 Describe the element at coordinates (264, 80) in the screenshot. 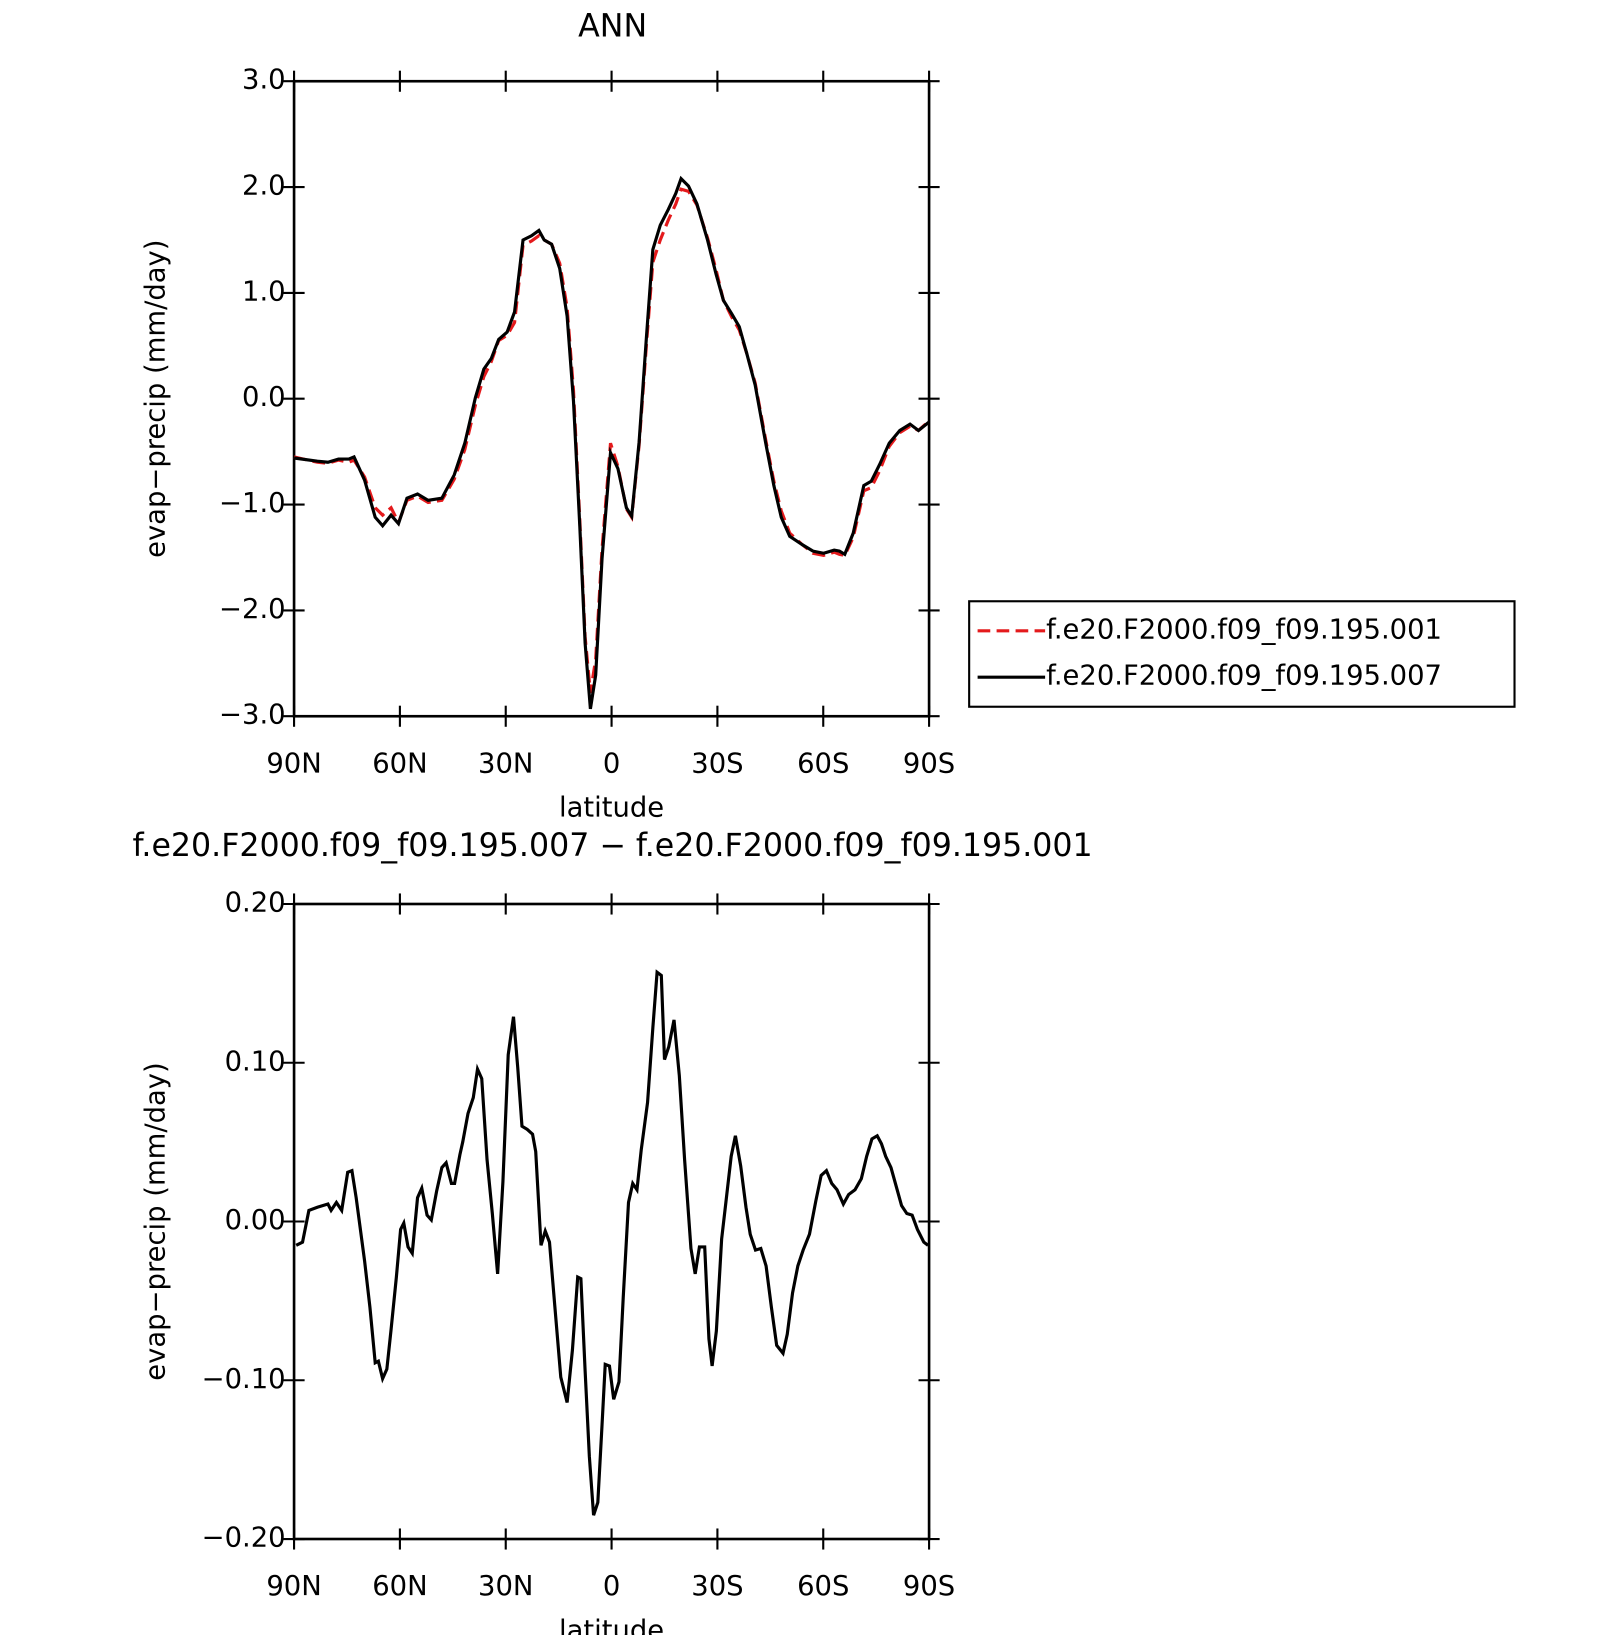

I see `y-tick-label: 3.0` at that location.